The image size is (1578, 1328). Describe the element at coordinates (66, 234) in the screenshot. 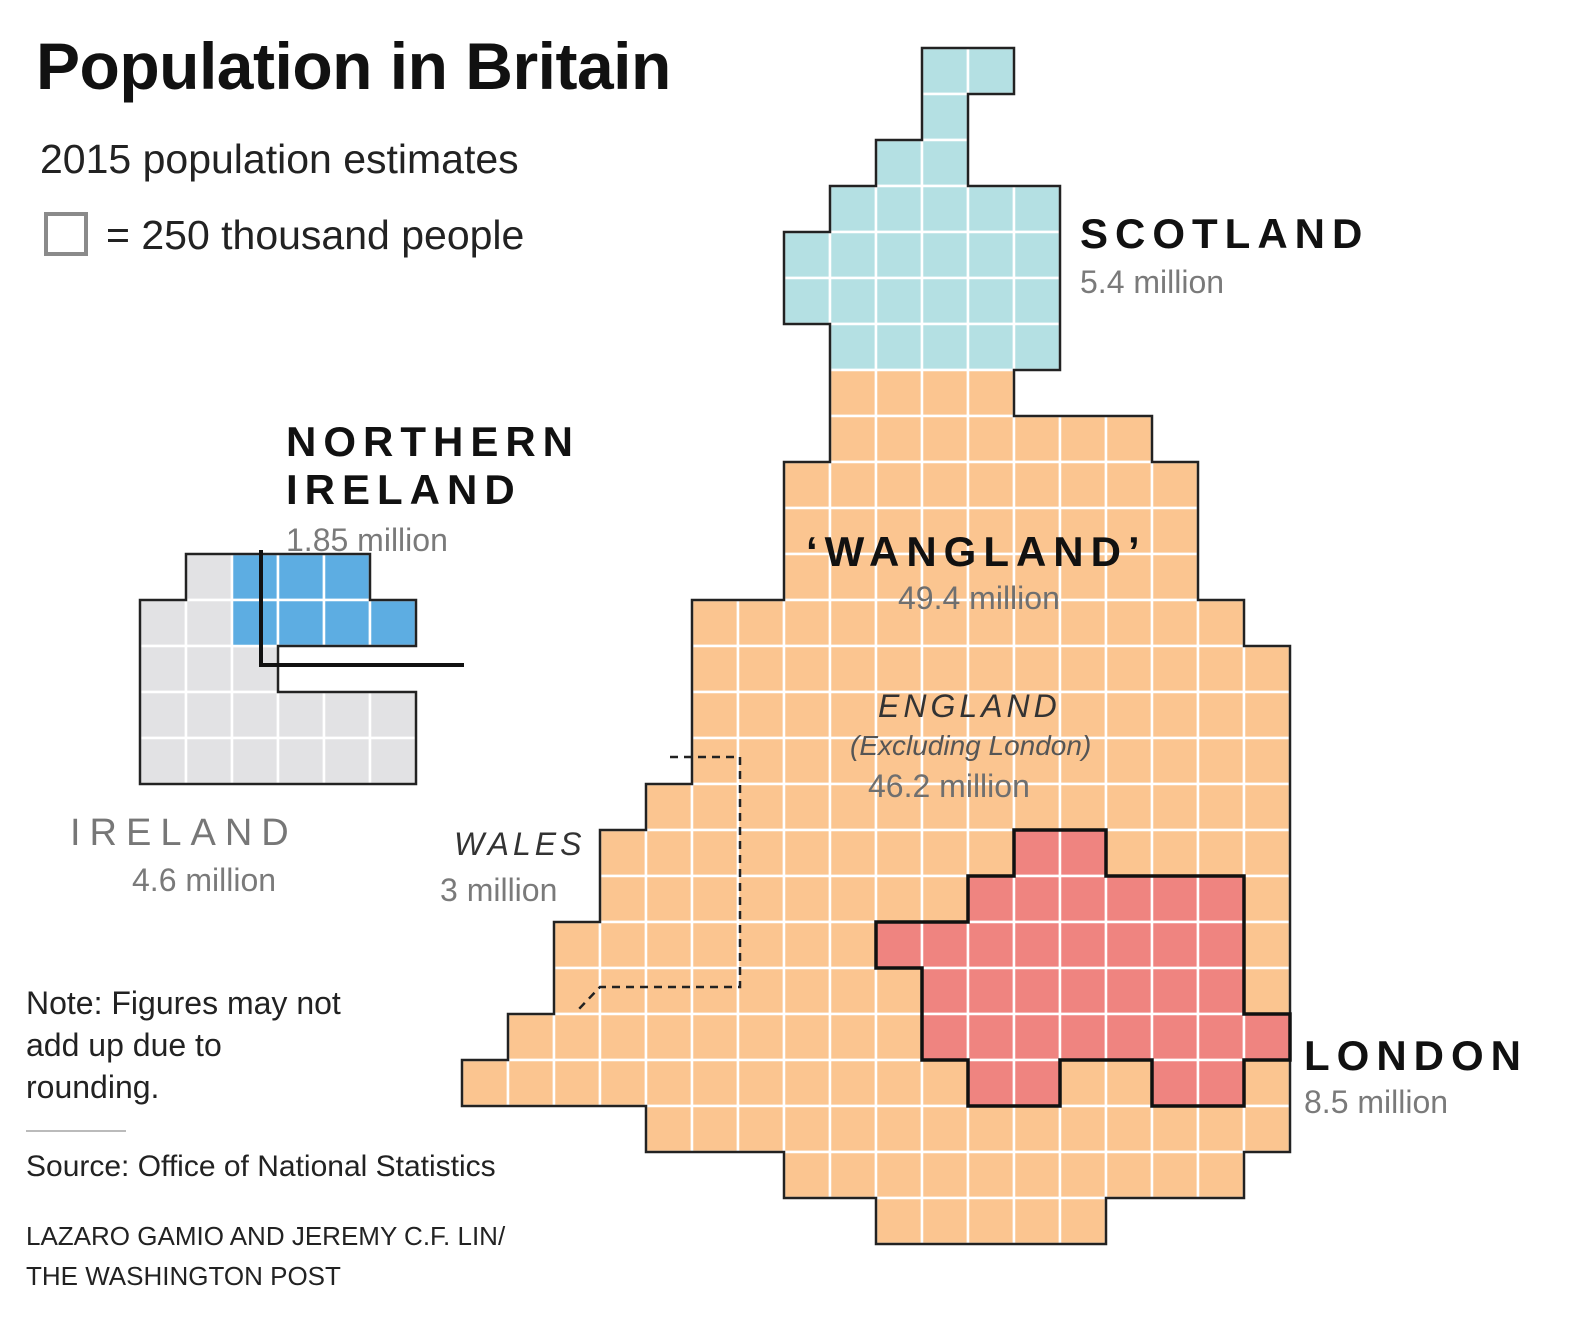

I see `legend-square-icon` at that location.